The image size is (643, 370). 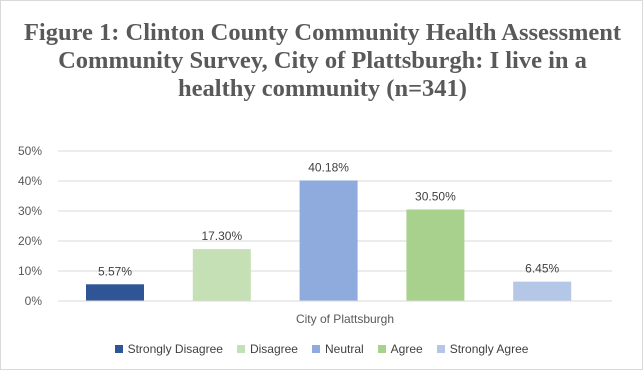 I want to click on x-axis: City of Plattsburgh, so click(x=335, y=313).